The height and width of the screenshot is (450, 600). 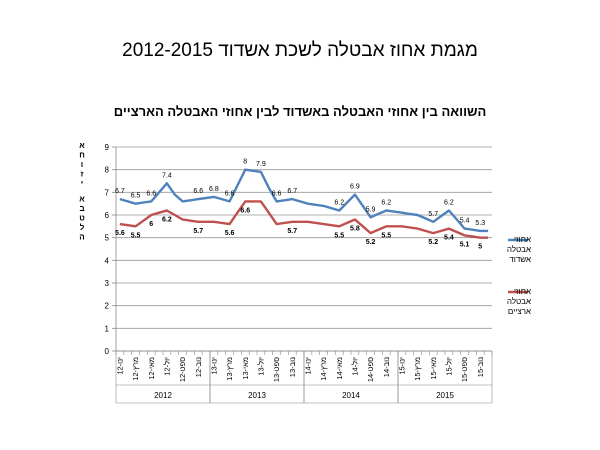 I want to click on x-tick-label: יול-15, so click(x=448, y=366).